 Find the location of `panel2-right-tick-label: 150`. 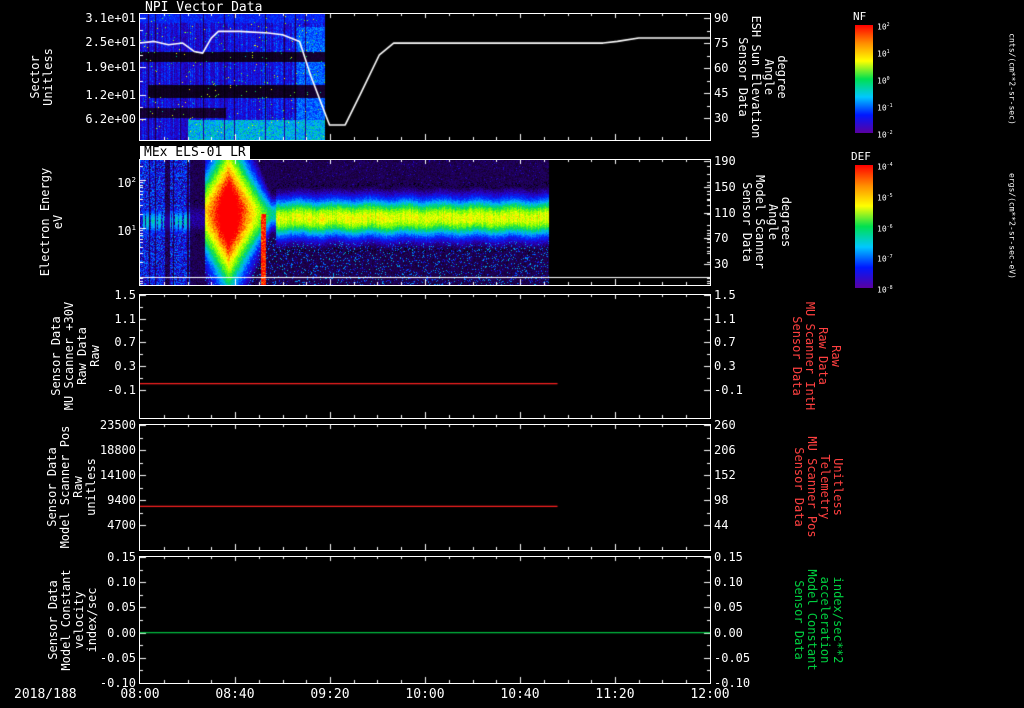

panel2-right-tick-label: 150 is located at coordinates (725, 187).